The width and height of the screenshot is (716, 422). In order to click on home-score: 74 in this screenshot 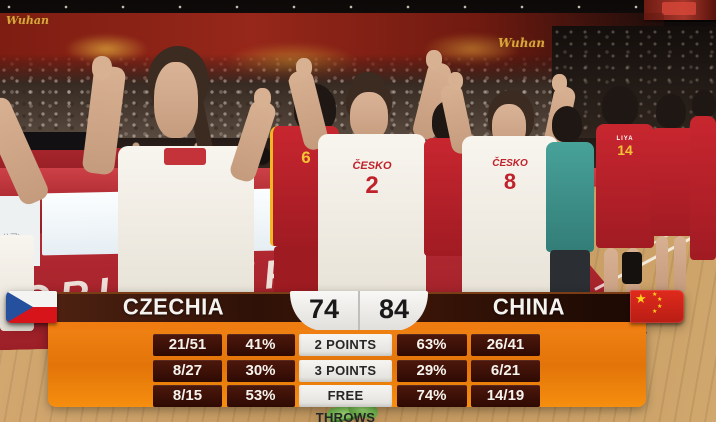, I will do `click(324, 309)`.